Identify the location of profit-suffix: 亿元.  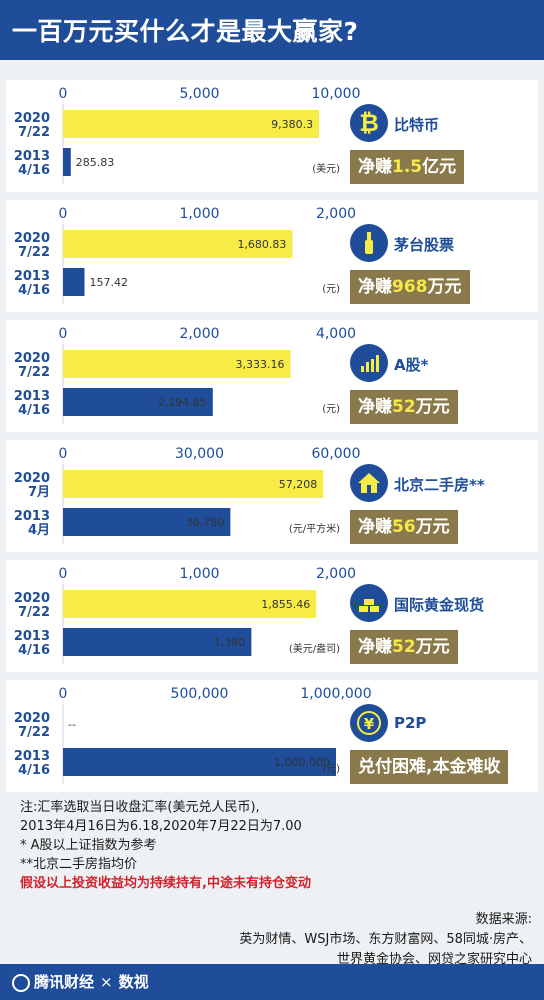
(439, 167).